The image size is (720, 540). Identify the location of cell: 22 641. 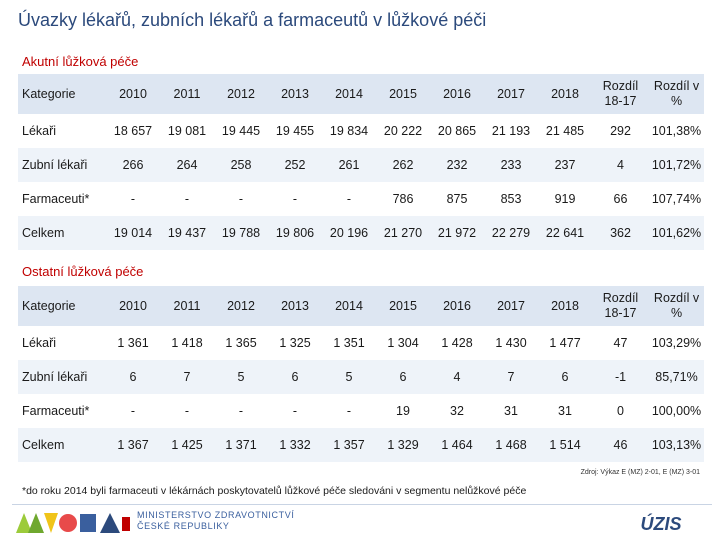
(565, 233).